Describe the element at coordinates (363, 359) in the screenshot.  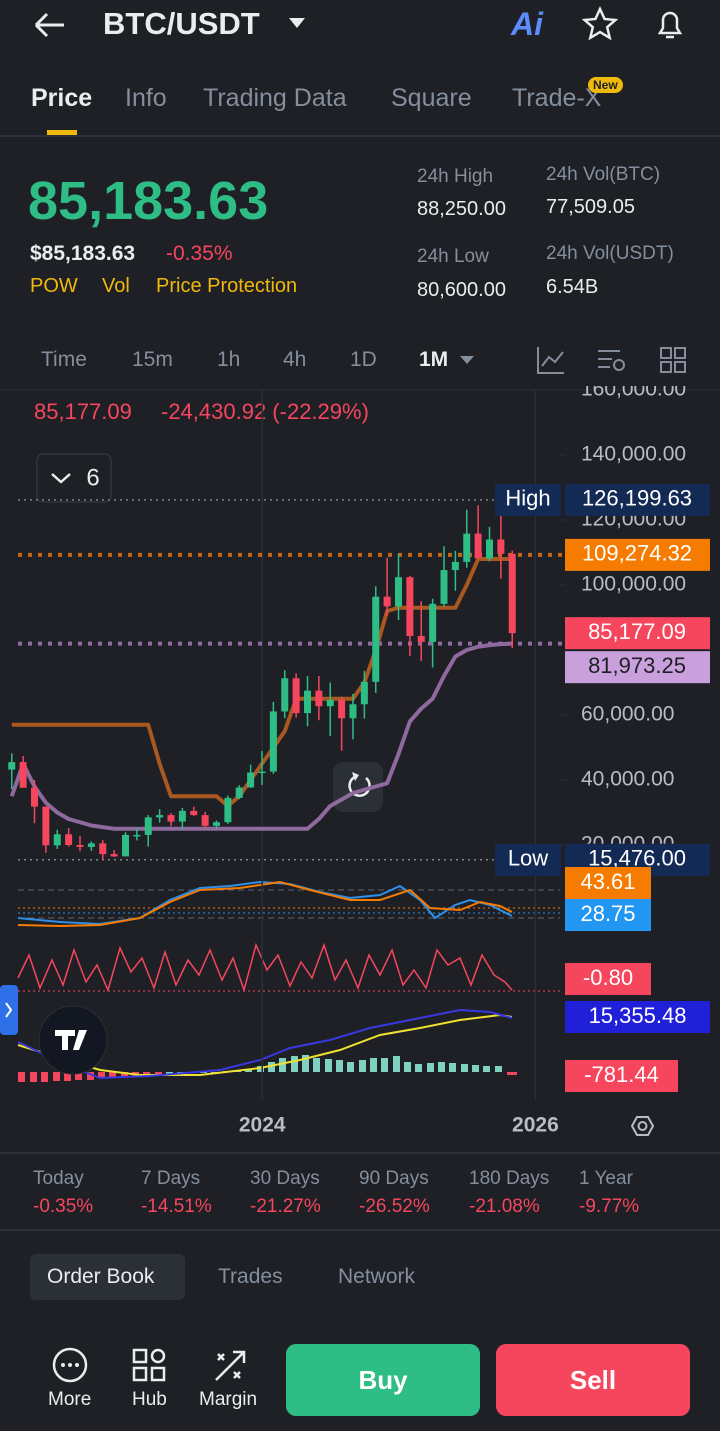
I see `interval: 1D` at that location.